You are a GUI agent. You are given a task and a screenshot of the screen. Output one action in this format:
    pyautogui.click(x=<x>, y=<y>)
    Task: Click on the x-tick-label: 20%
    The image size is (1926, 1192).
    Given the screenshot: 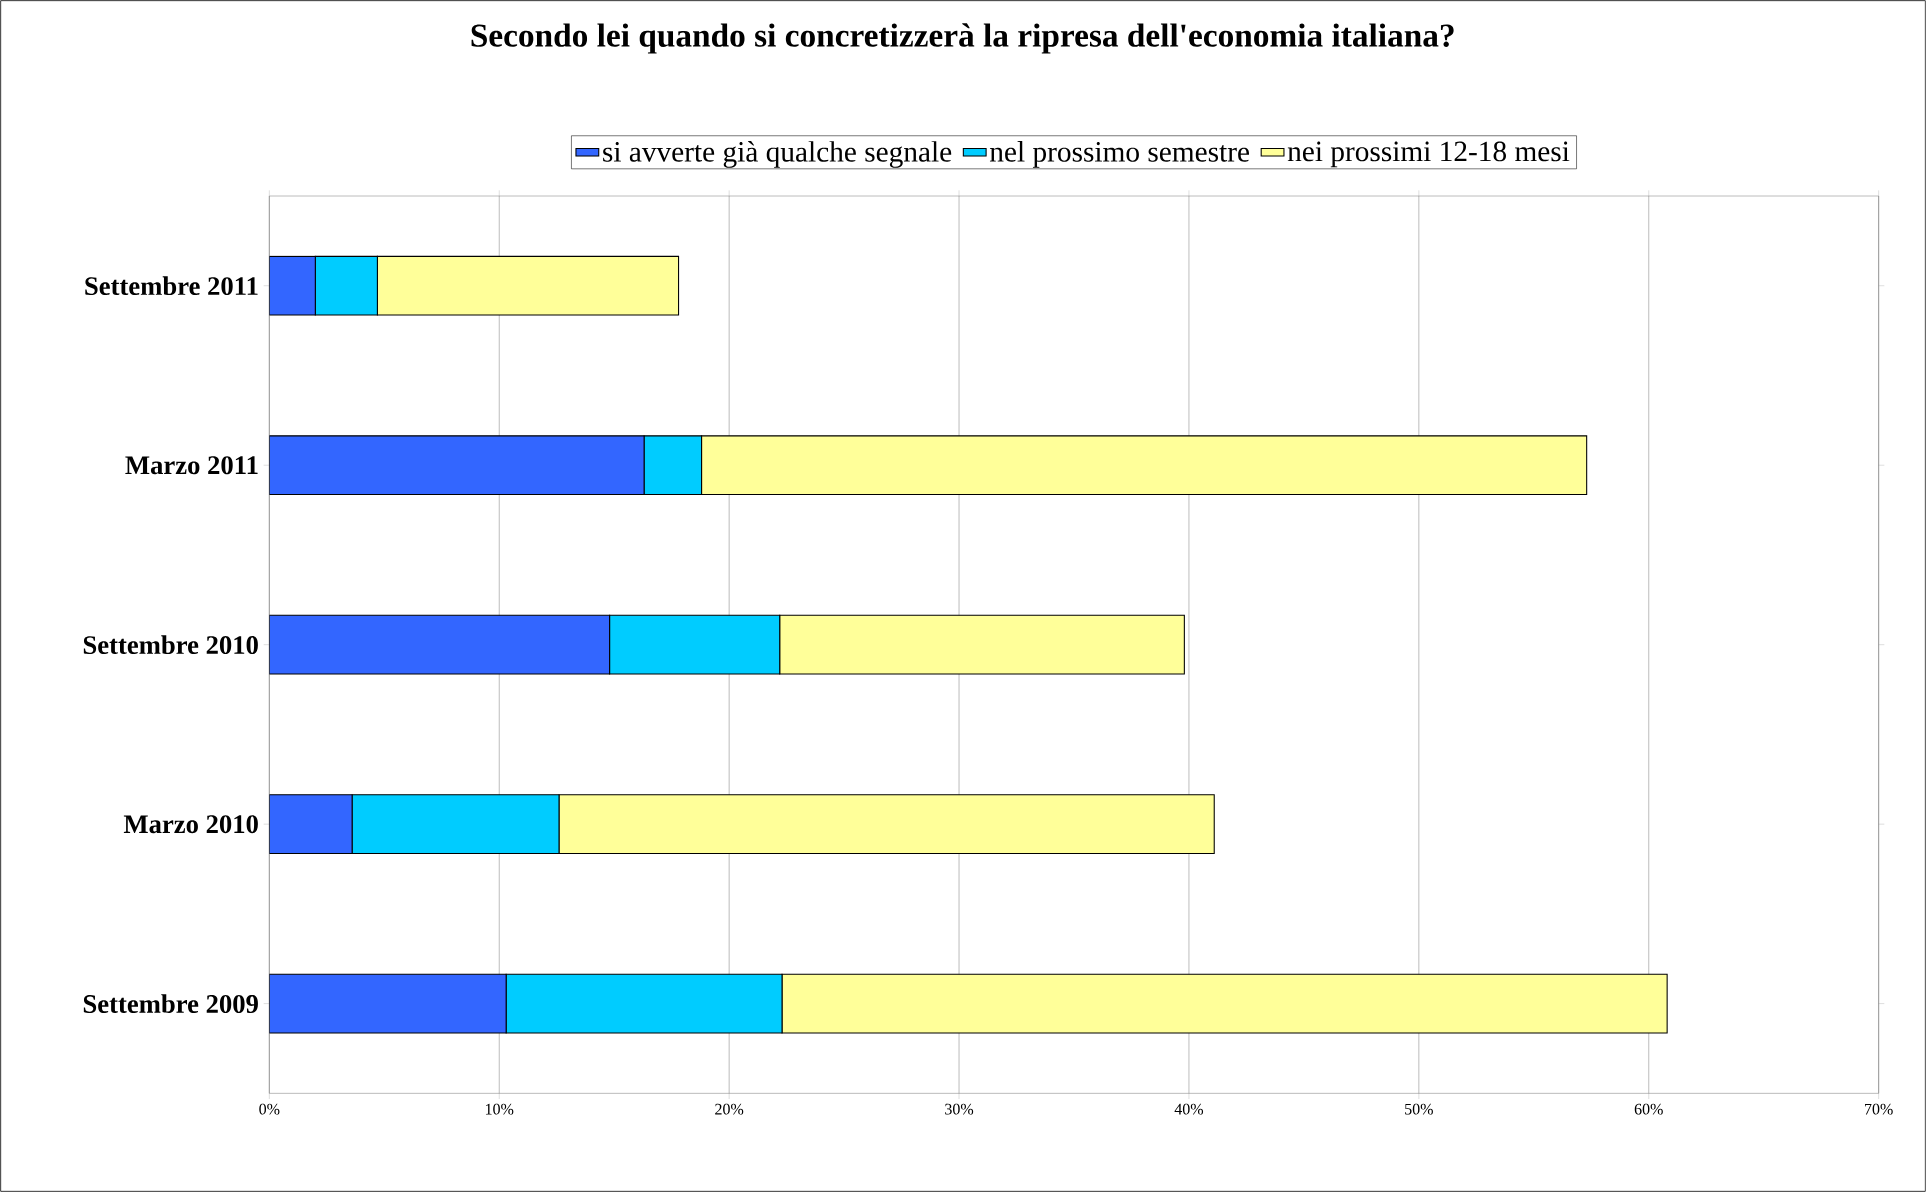 What is the action you would take?
    pyautogui.click(x=729, y=1109)
    